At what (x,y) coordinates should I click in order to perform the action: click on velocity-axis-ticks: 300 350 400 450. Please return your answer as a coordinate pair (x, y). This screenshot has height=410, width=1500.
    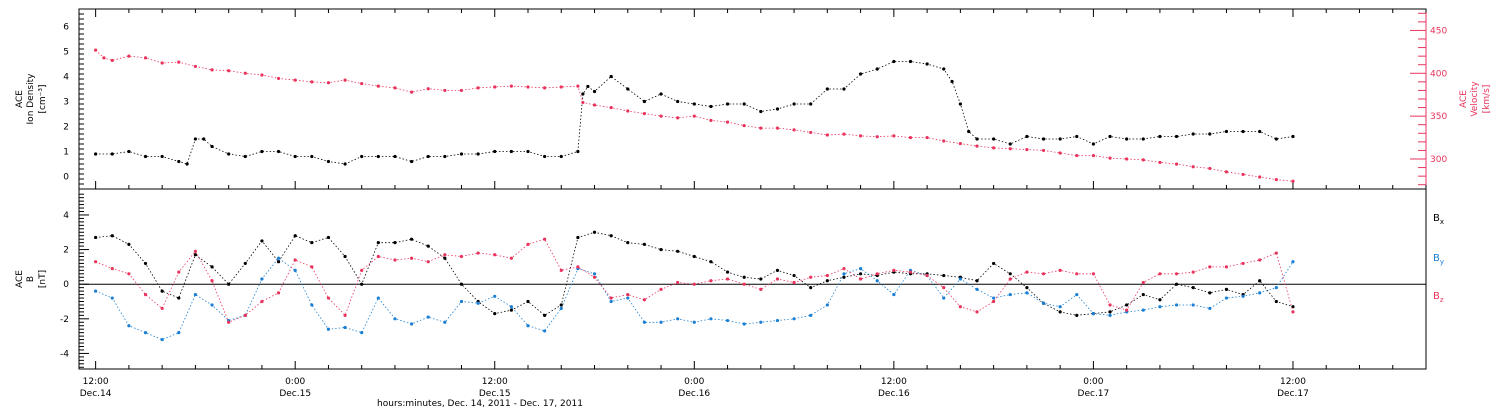
    Looking at the image, I should click on (1428, 99).